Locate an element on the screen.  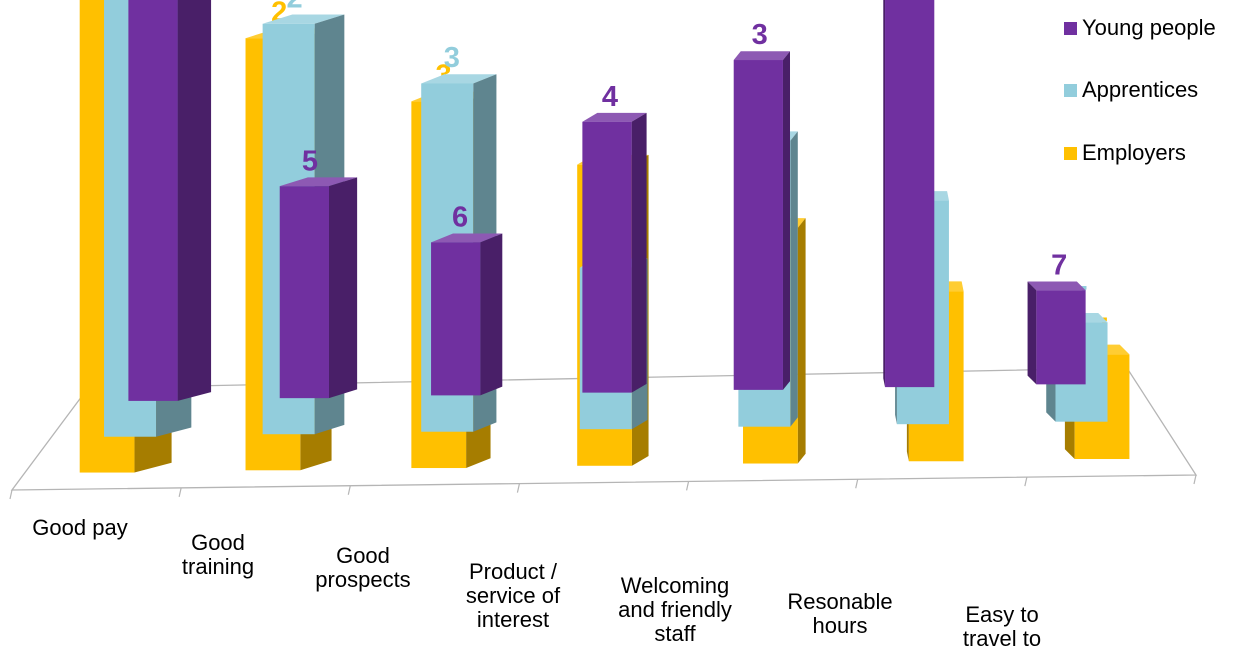
bar-young-people-welcoming-and-friendly-staff: 3 is located at coordinates (762, 204).